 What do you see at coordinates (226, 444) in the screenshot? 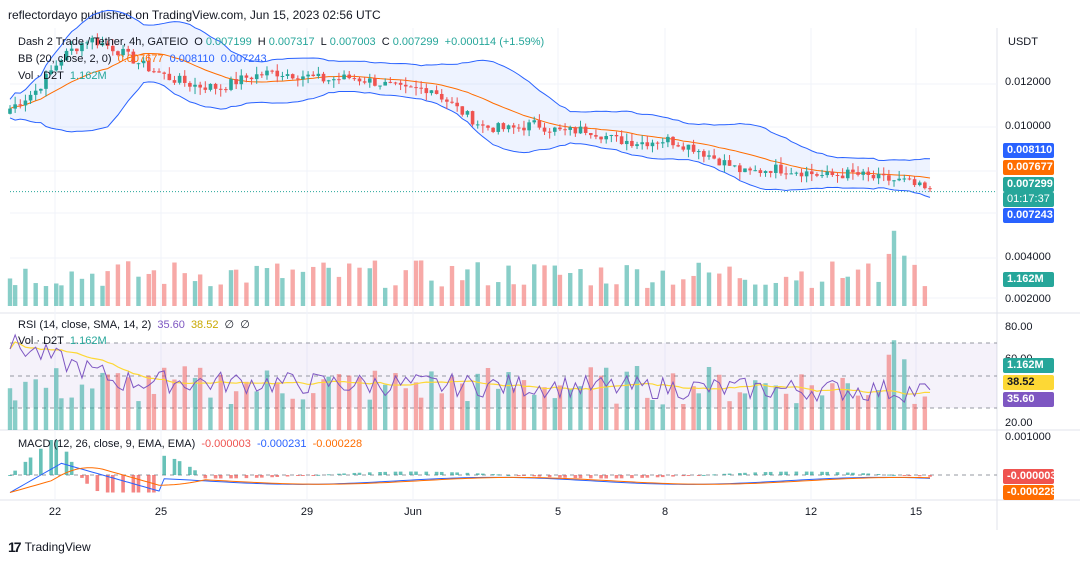
I see `macd-hist-value: -0.000003` at bounding box center [226, 444].